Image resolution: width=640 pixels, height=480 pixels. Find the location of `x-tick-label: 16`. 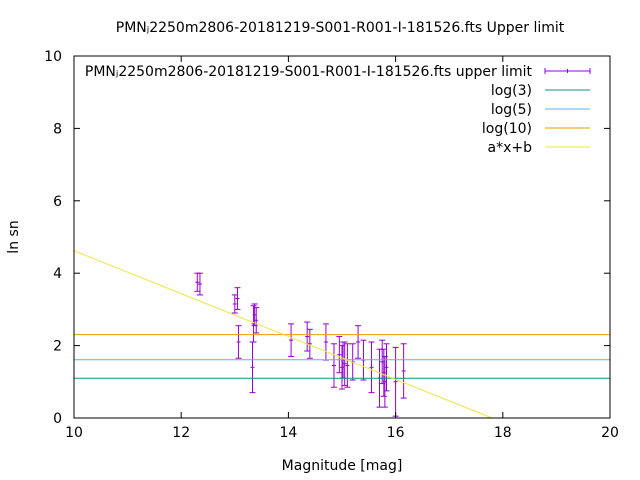

x-tick-label: 16 is located at coordinates (396, 433).